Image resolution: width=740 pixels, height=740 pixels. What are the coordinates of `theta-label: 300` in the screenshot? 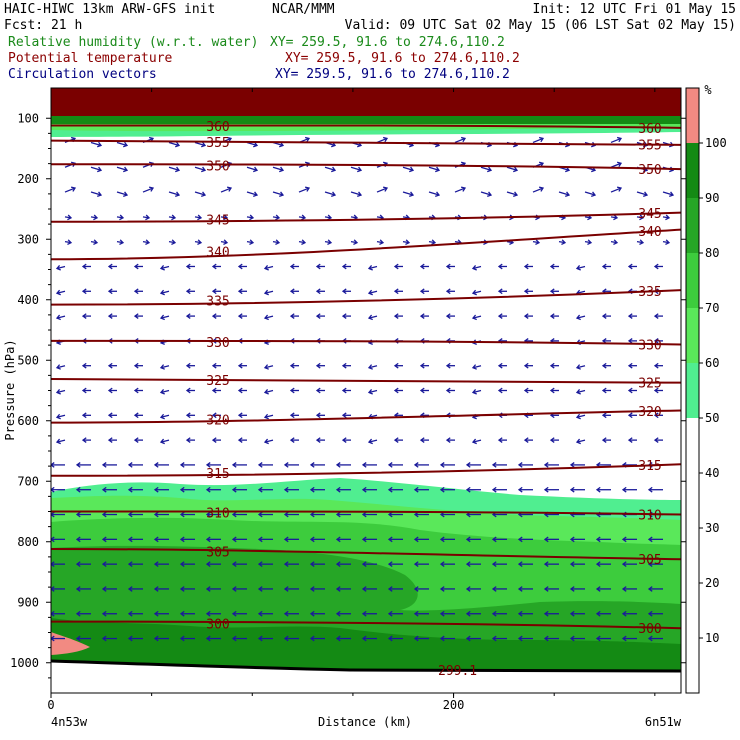 It's located at (649, 629).